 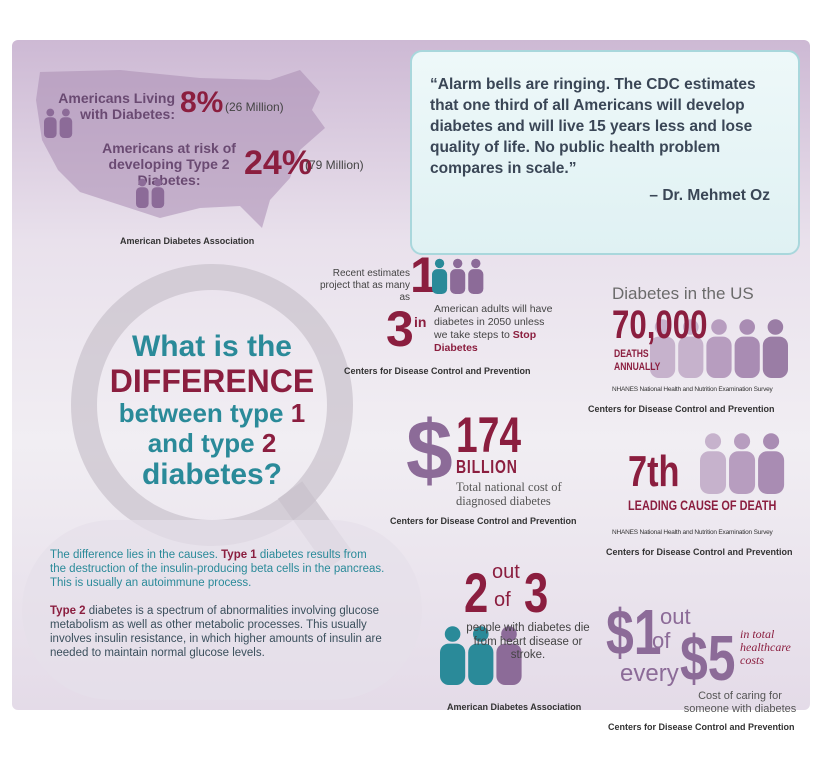 What do you see at coordinates (334, 165) in the screenshot?
I see `risk-count: (79 Million)` at bounding box center [334, 165].